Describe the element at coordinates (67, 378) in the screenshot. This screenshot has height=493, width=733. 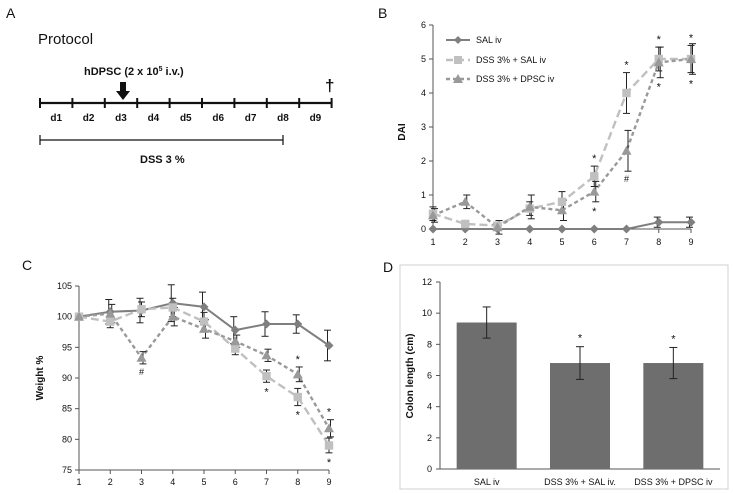
I see `y-tick-label: 90` at that location.